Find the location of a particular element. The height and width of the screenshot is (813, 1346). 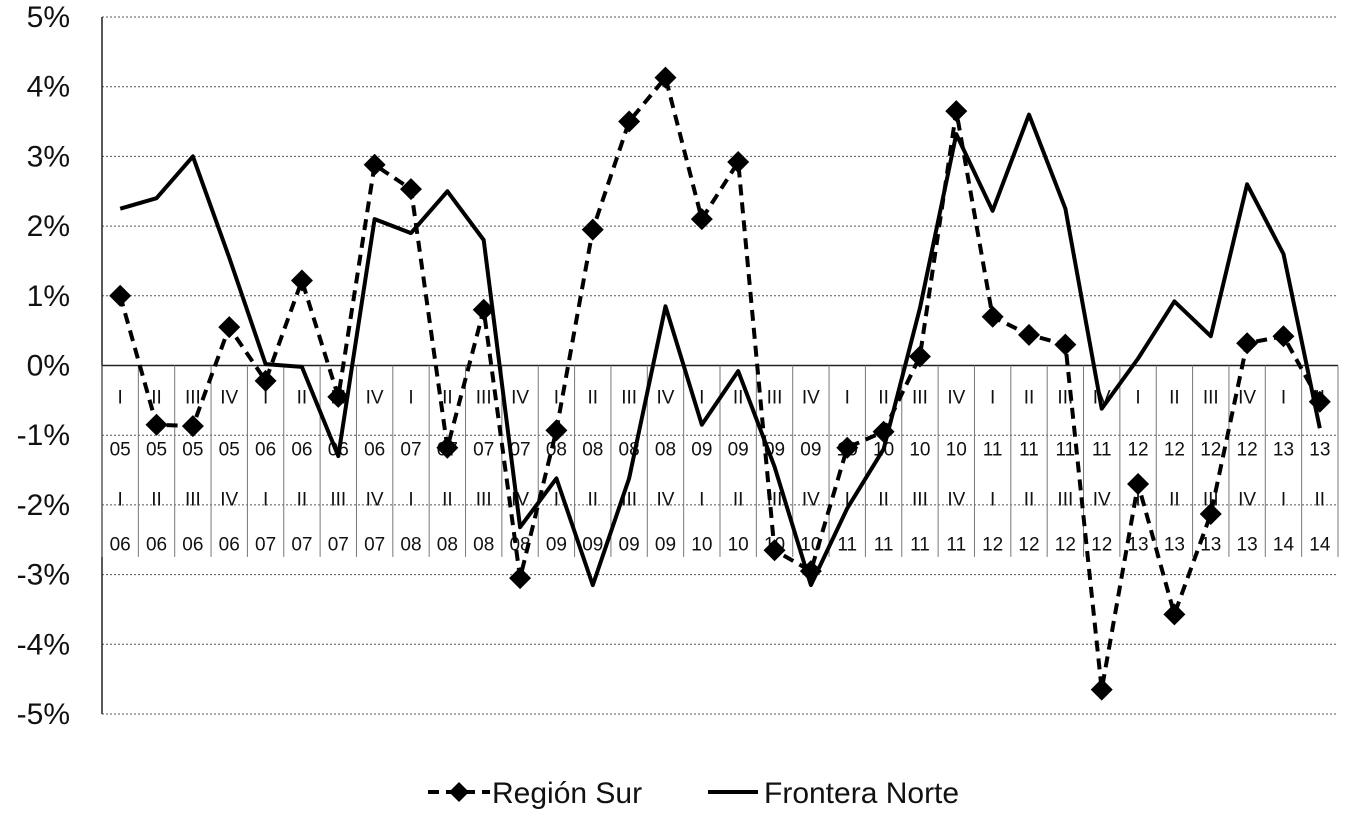

y-tick-label: 2% is located at coordinates (48, 226).